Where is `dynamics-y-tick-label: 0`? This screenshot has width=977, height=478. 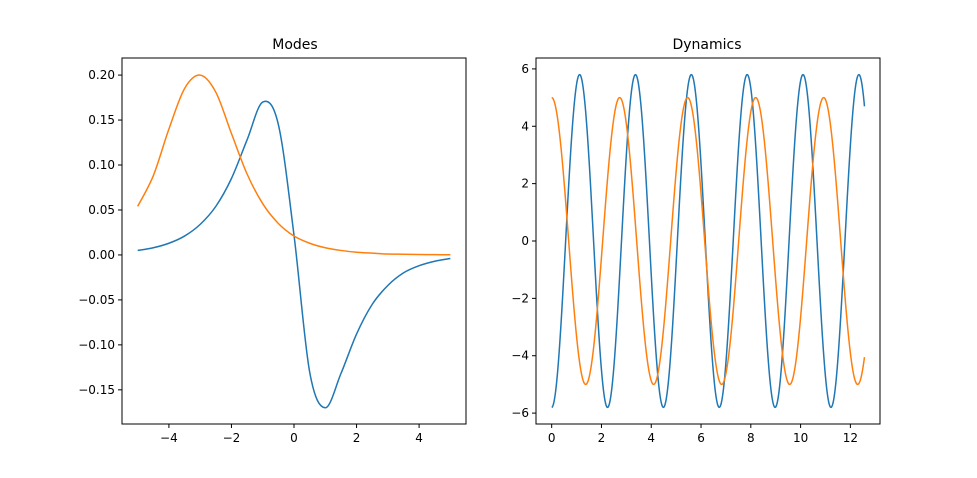 dynamics-y-tick-label: 0 is located at coordinates (525, 241).